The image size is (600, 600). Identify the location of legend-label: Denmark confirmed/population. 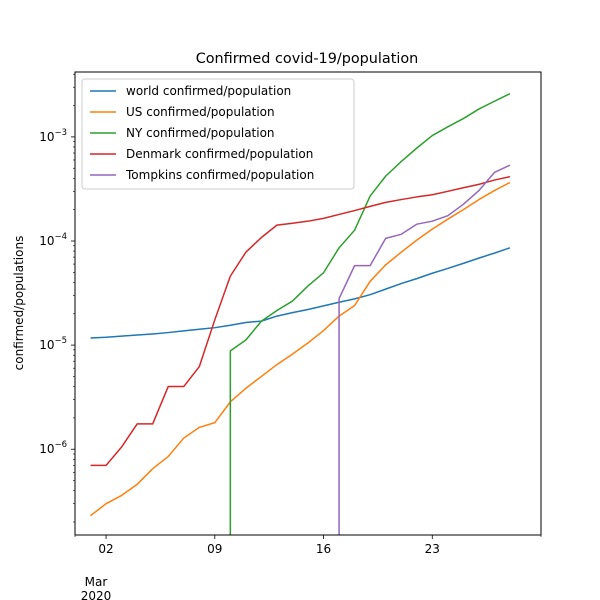
(219, 154).